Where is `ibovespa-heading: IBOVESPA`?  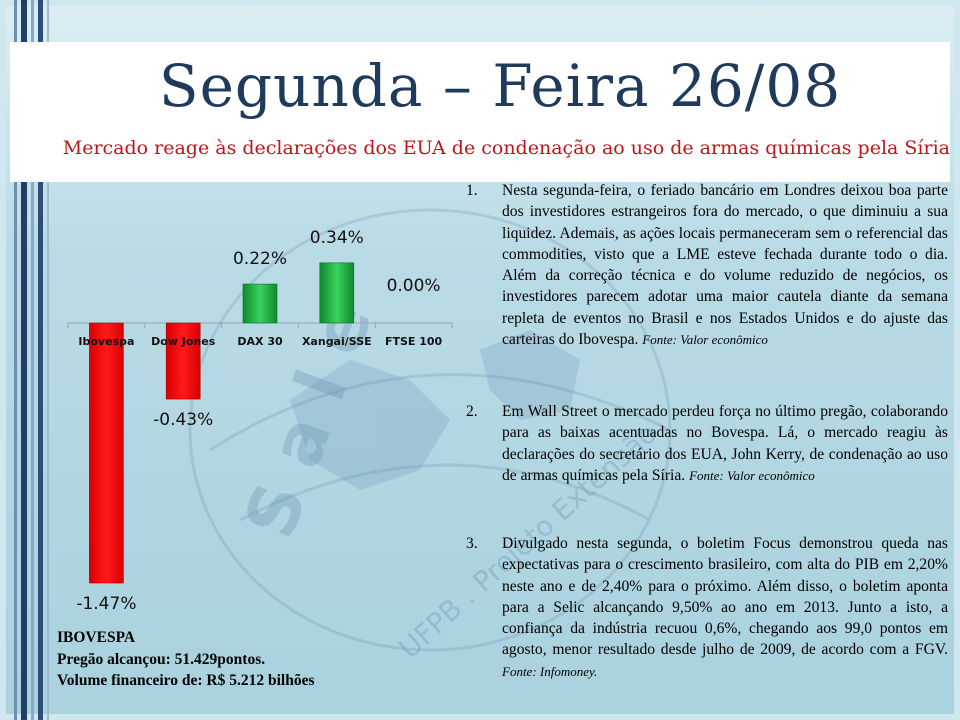 ibovespa-heading: IBOVESPA is located at coordinates (96, 637).